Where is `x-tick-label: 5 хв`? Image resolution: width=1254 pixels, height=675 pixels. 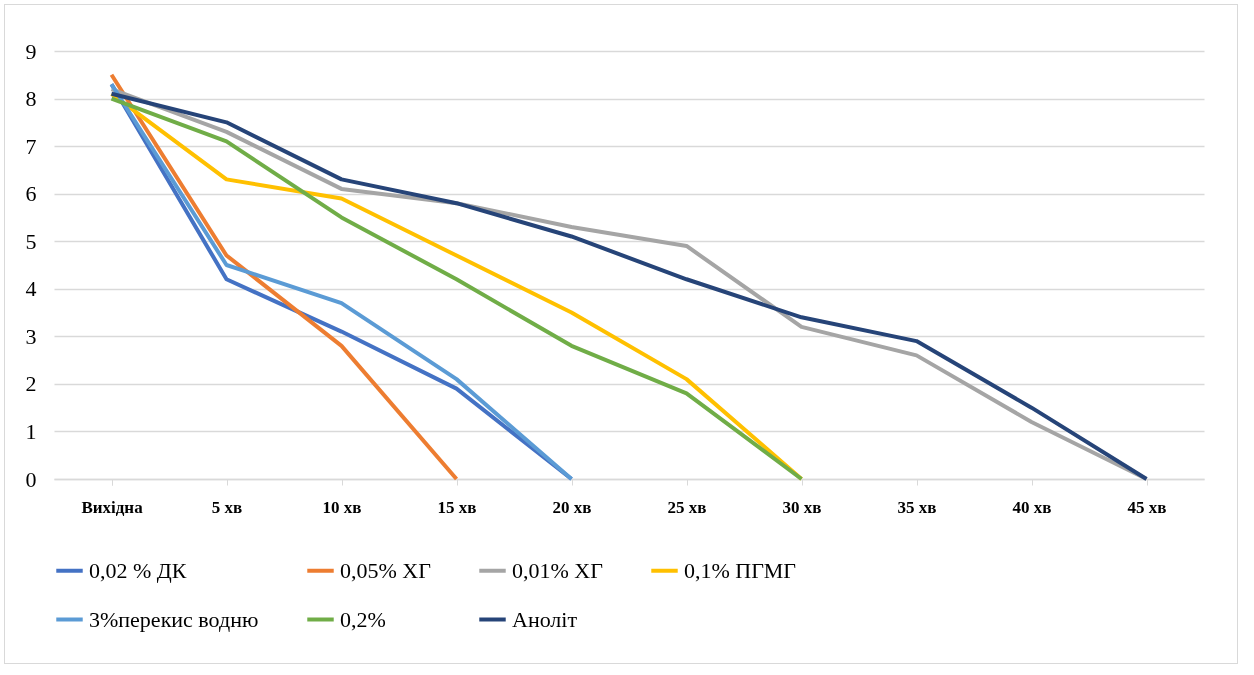
x-tick-label: 5 хв is located at coordinates (227, 507).